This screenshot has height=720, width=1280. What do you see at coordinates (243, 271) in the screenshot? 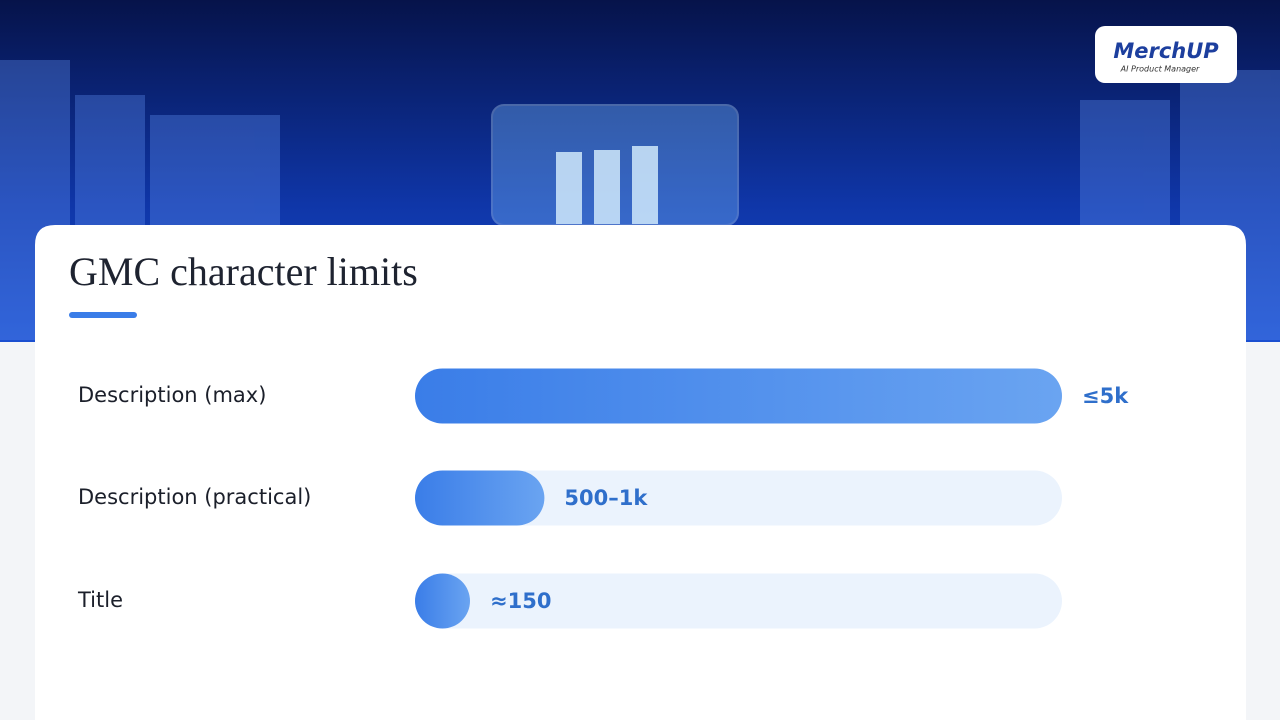
I see `chart-title: GMC character limits` at bounding box center [243, 271].